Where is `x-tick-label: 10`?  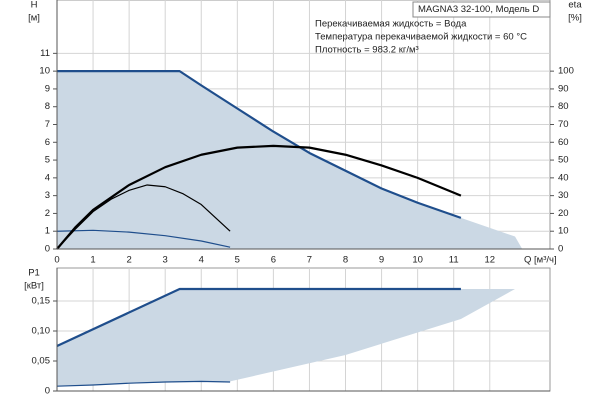
x-tick-label: 10 is located at coordinates (417, 260).